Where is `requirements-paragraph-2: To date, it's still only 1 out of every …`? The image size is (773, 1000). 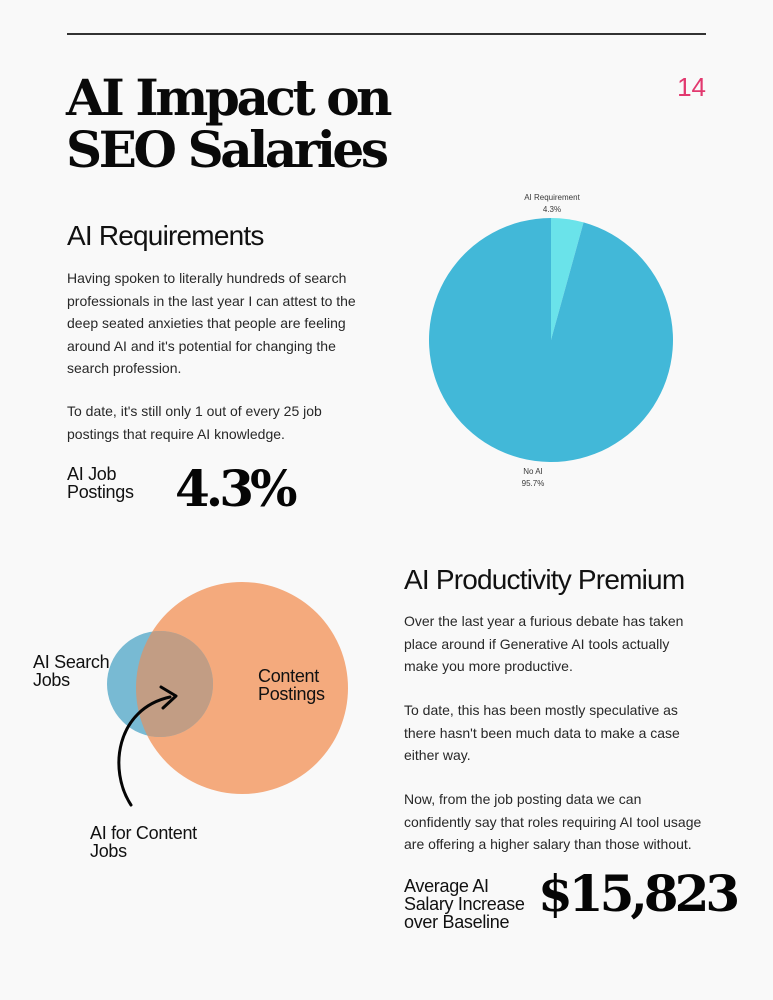 requirements-paragraph-2: To date, it's still only 1 out of every … is located at coordinates (194, 422).